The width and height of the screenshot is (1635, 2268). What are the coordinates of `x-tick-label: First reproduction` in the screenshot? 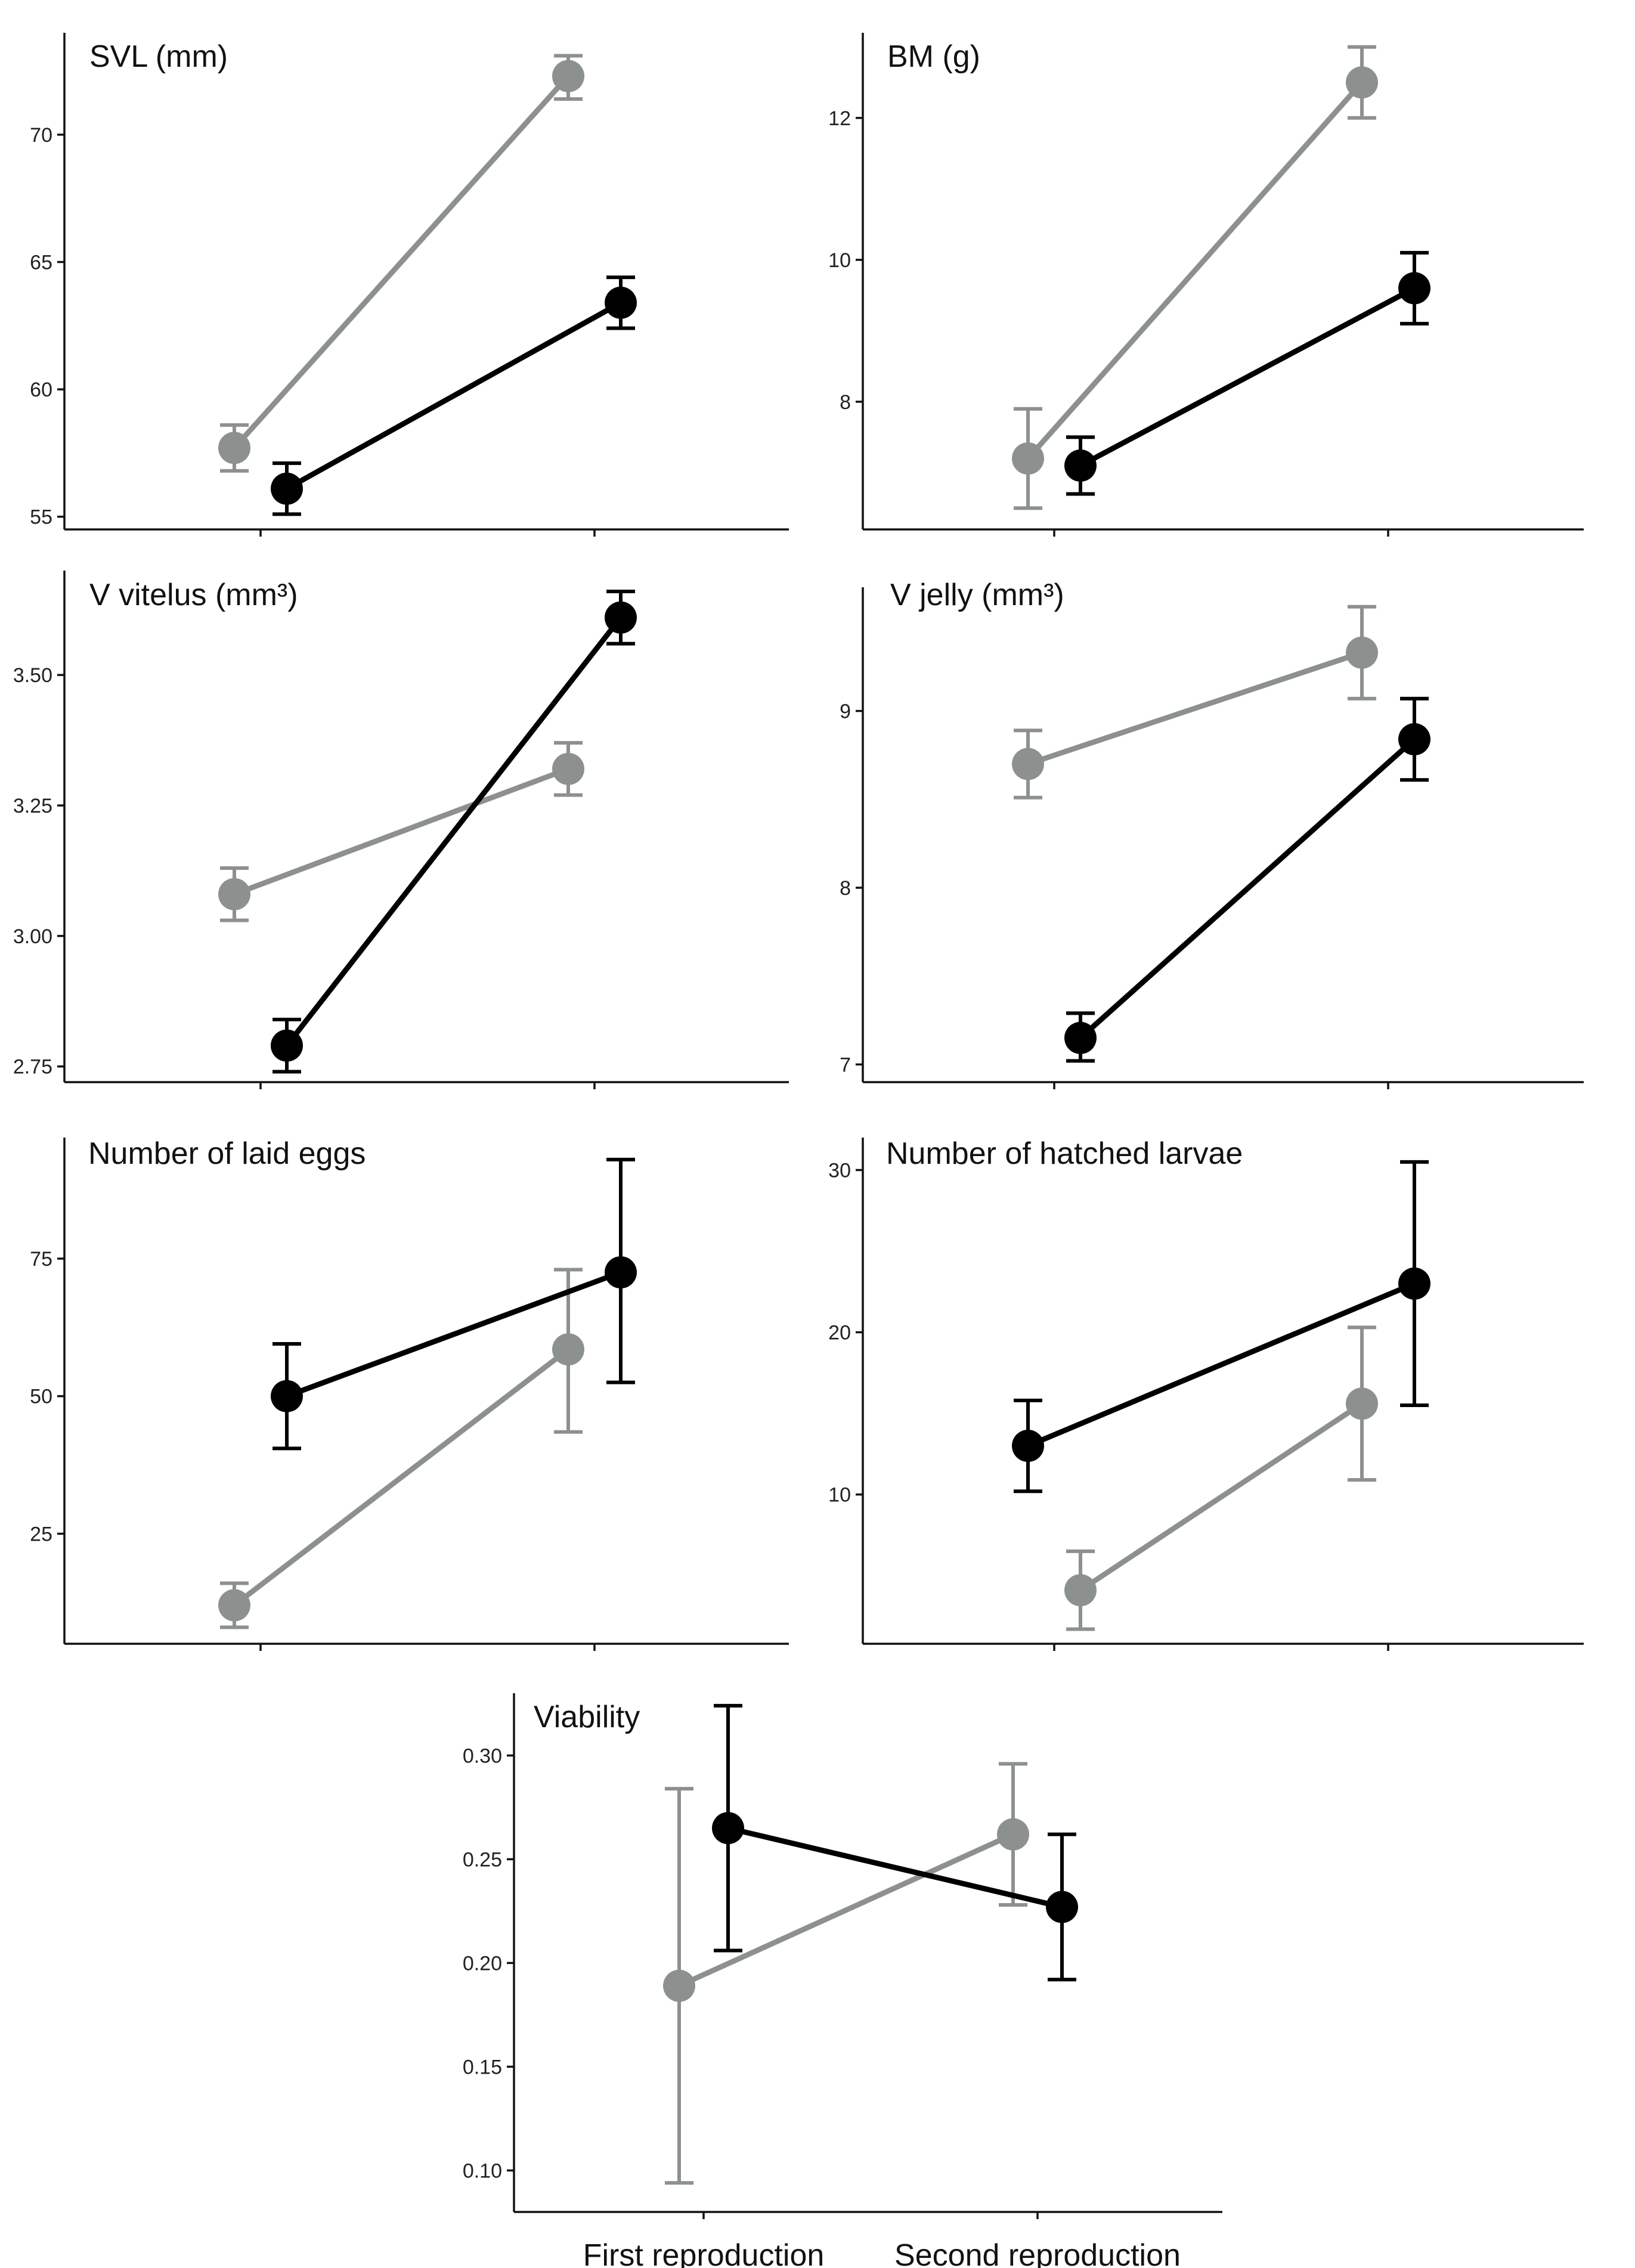 It's located at (704, 2253).